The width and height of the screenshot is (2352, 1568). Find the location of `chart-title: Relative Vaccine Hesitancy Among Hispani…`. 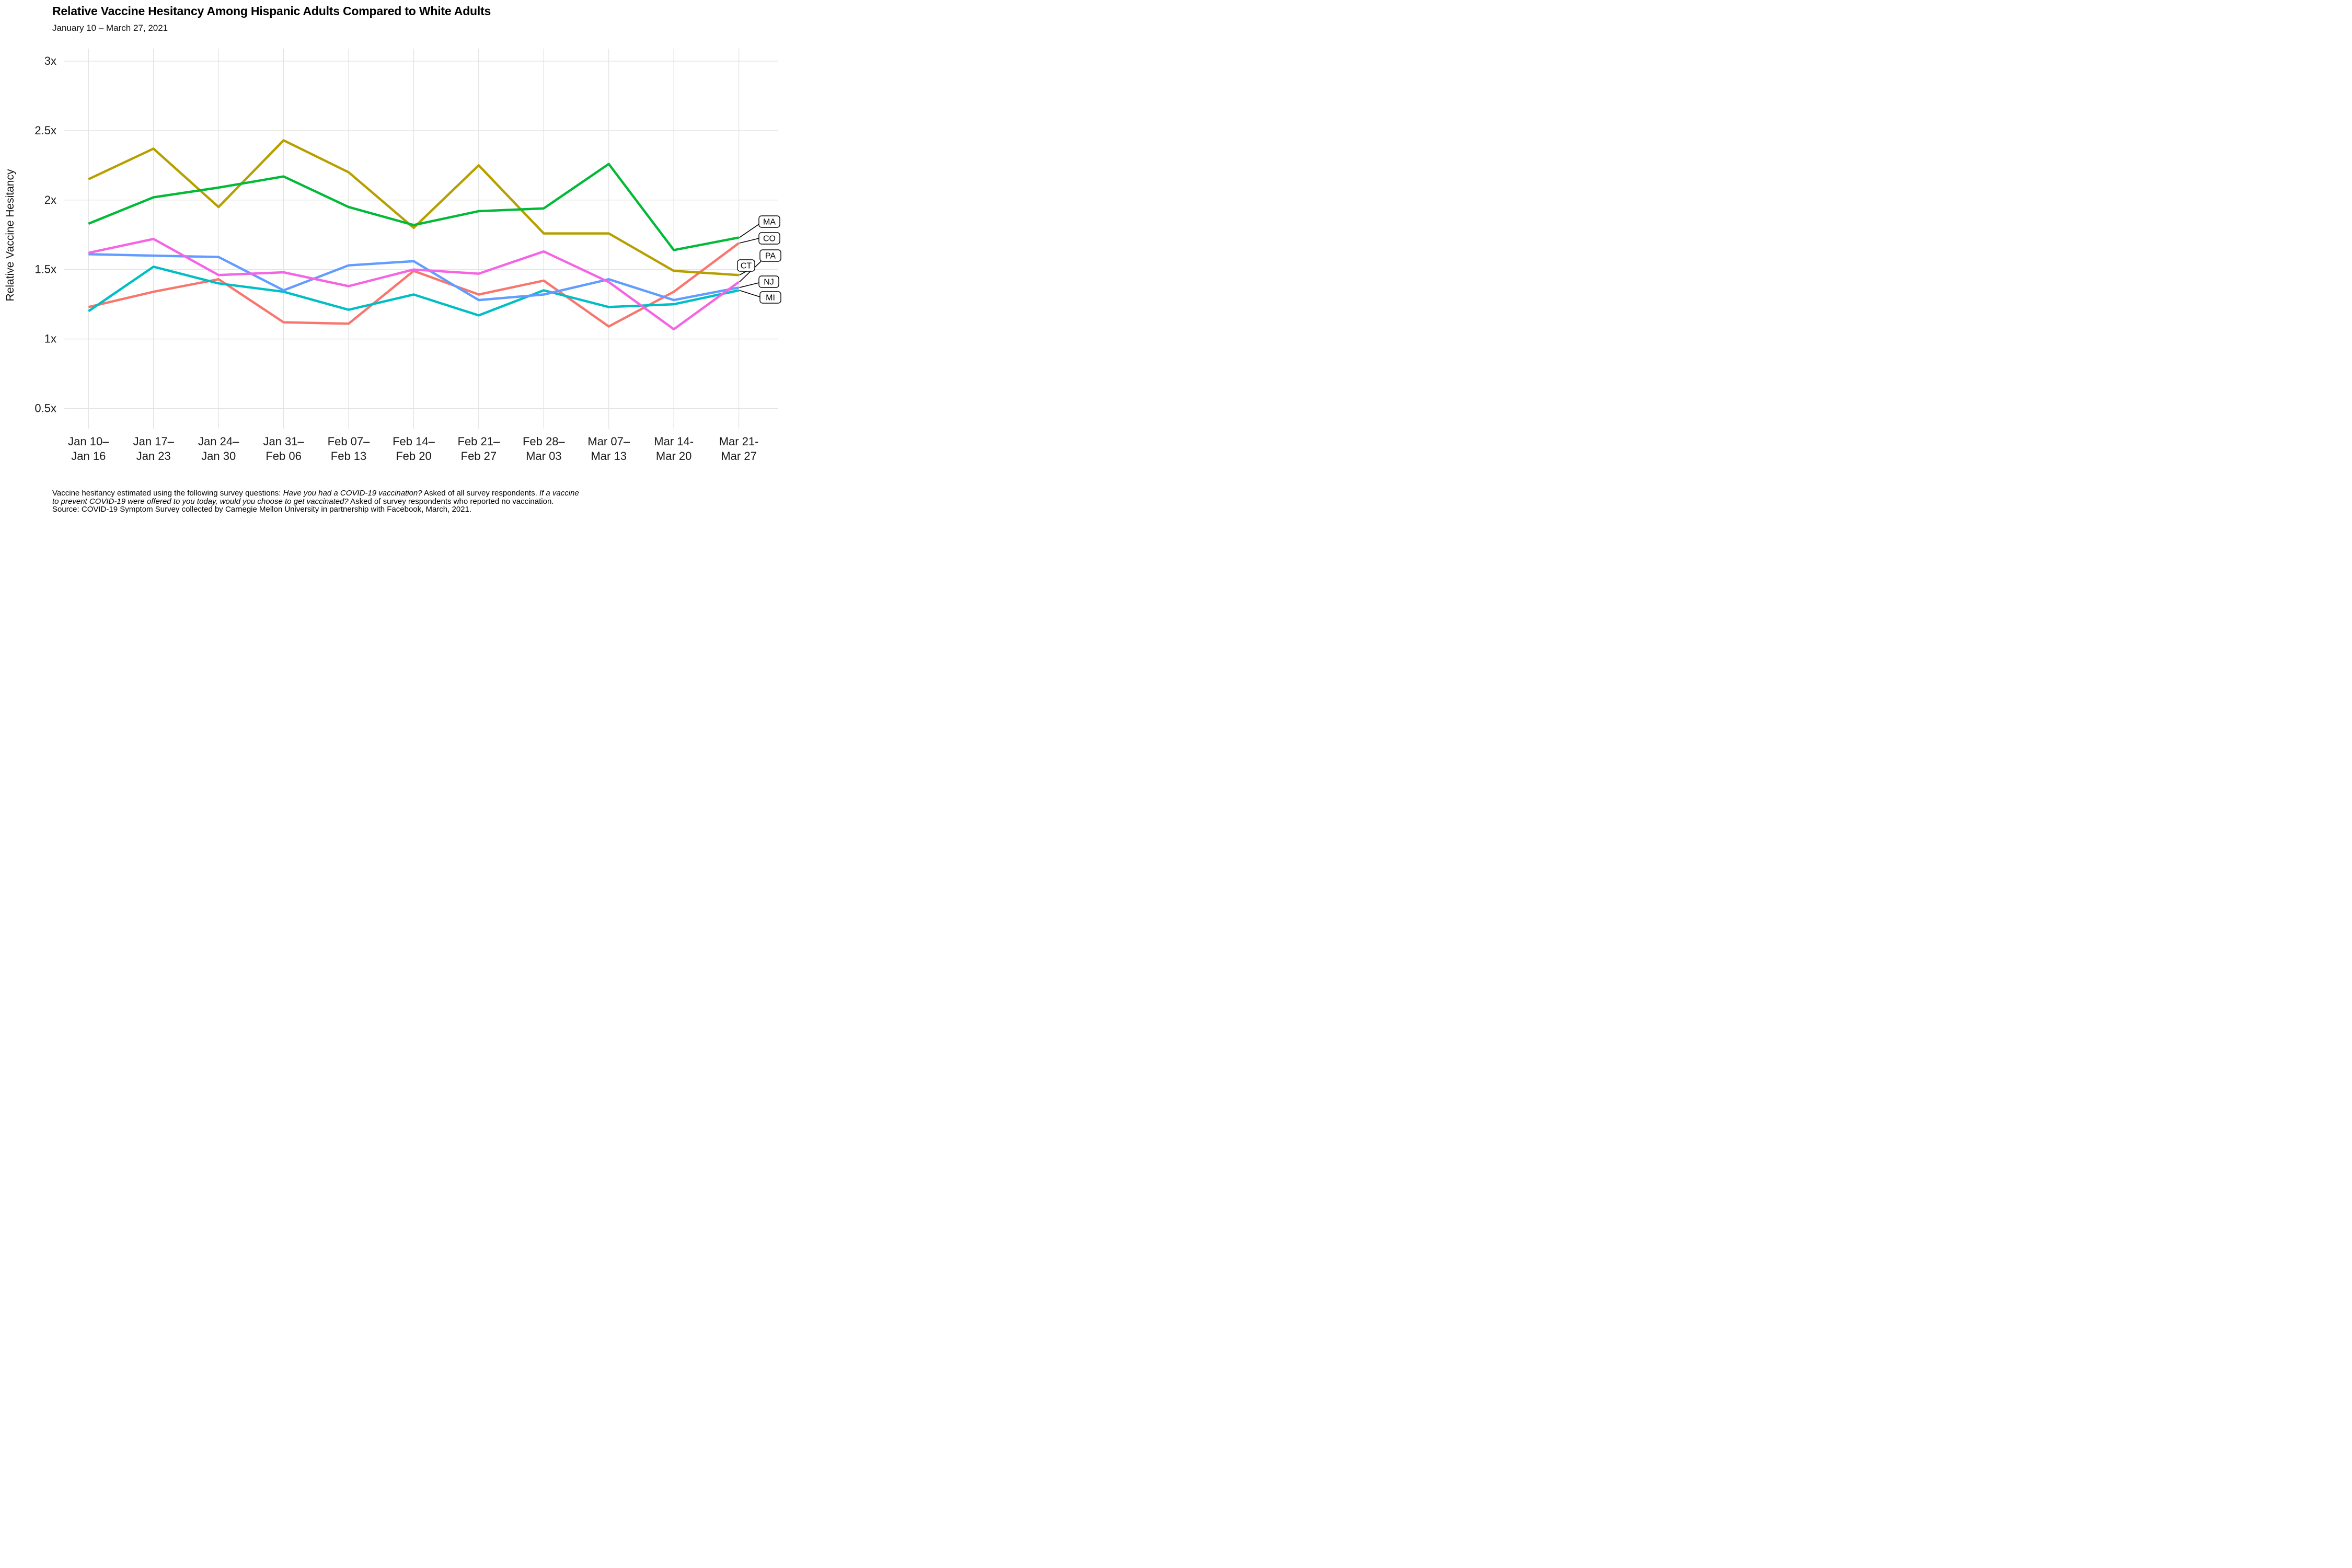

chart-title: Relative Vaccine Hesitancy Among Hispani… is located at coordinates (271, 11).